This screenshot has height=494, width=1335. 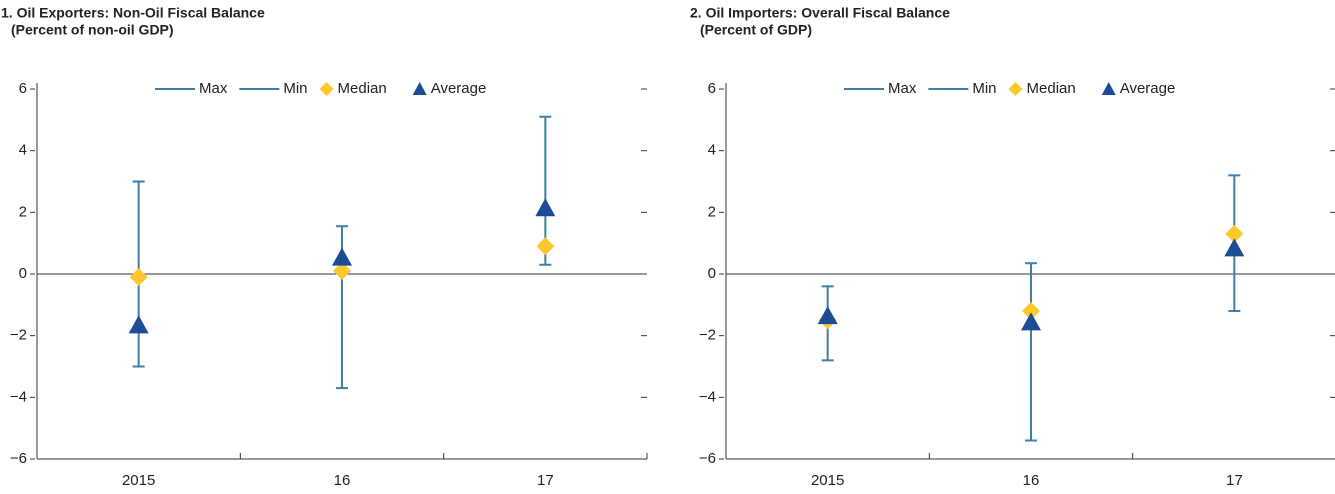 I want to click on chart-title: 2. Oil Importers: Overall Fiscal Balance, so click(x=820, y=13).